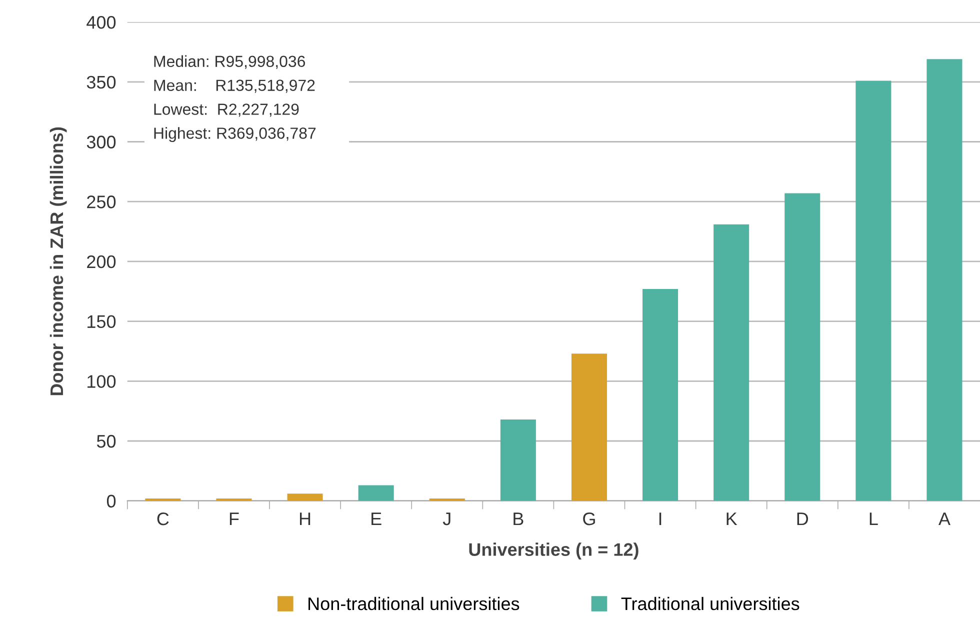 The width and height of the screenshot is (980, 630). What do you see at coordinates (101, 142) in the screenshot?
I see `y-tick-label: 300` at bounding box center [101, 142].